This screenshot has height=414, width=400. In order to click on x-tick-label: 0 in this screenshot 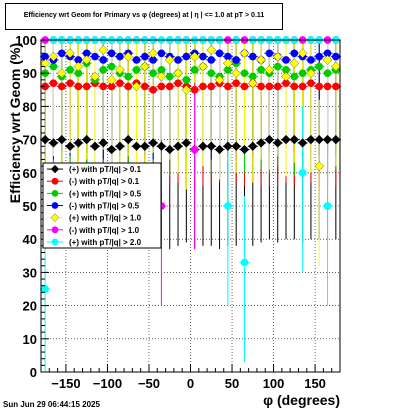, I will do `click(190, 383)`.